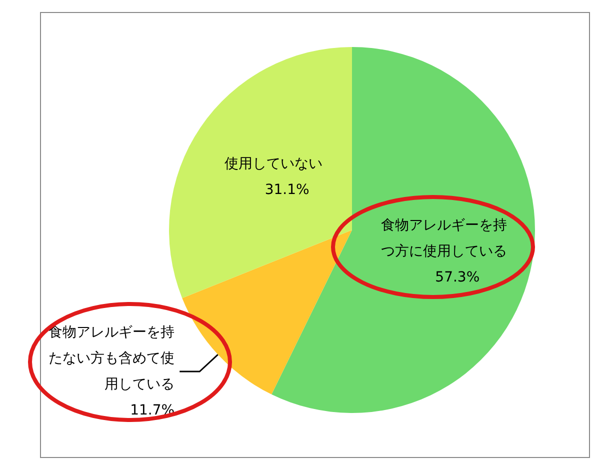 The width and height of the screenshot is (606, 471). I want to click on data-label: 11.7%, so click(139, 410).